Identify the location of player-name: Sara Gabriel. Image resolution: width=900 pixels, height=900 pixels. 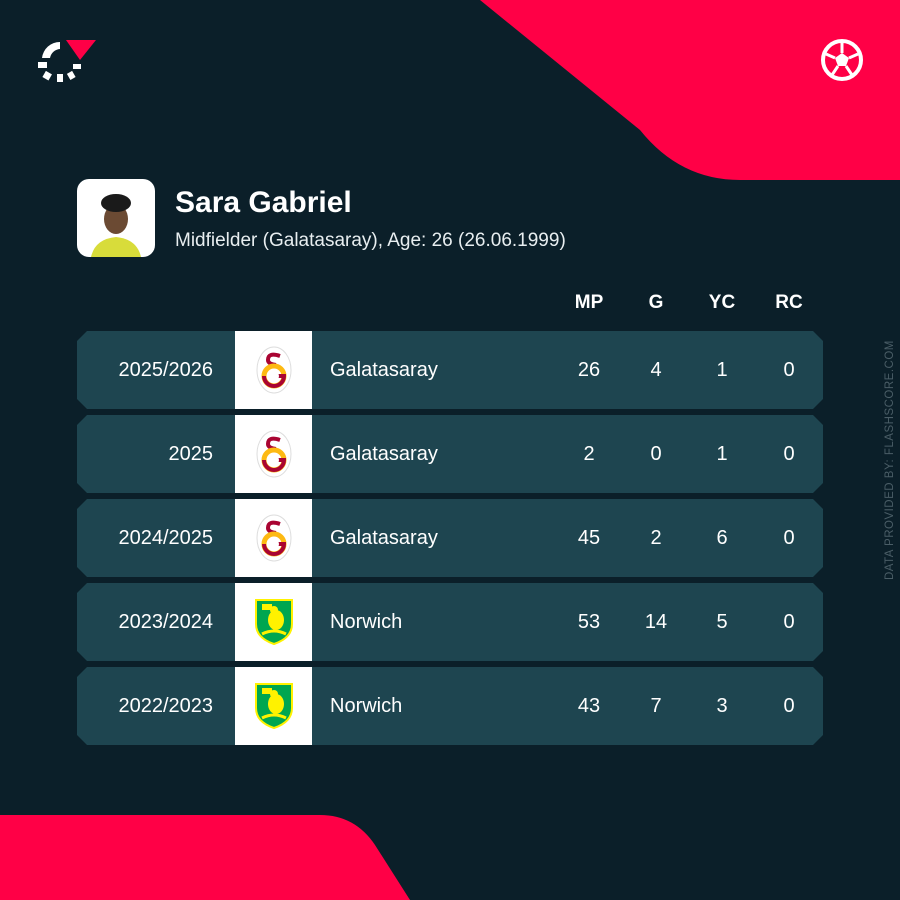
(263, 202).